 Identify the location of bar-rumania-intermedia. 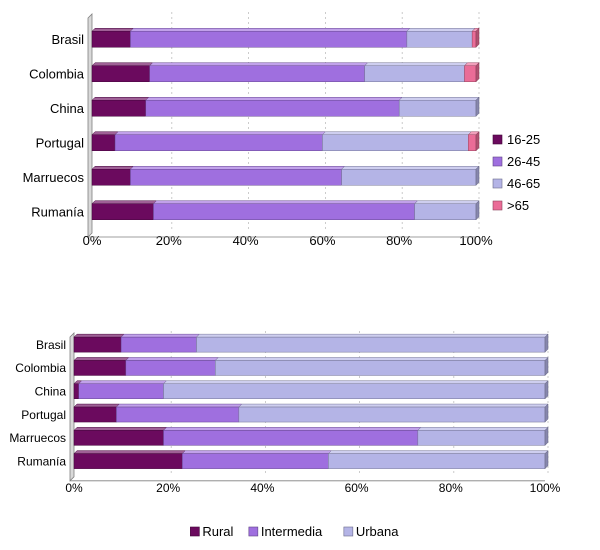
(256, 459).